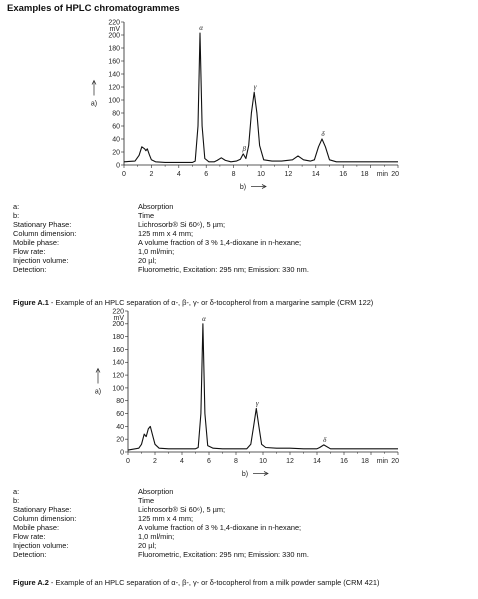 This screenshot has height=599, width=478. I want to click on legend-a1-key: Mobile phase:, so click(36, 242).